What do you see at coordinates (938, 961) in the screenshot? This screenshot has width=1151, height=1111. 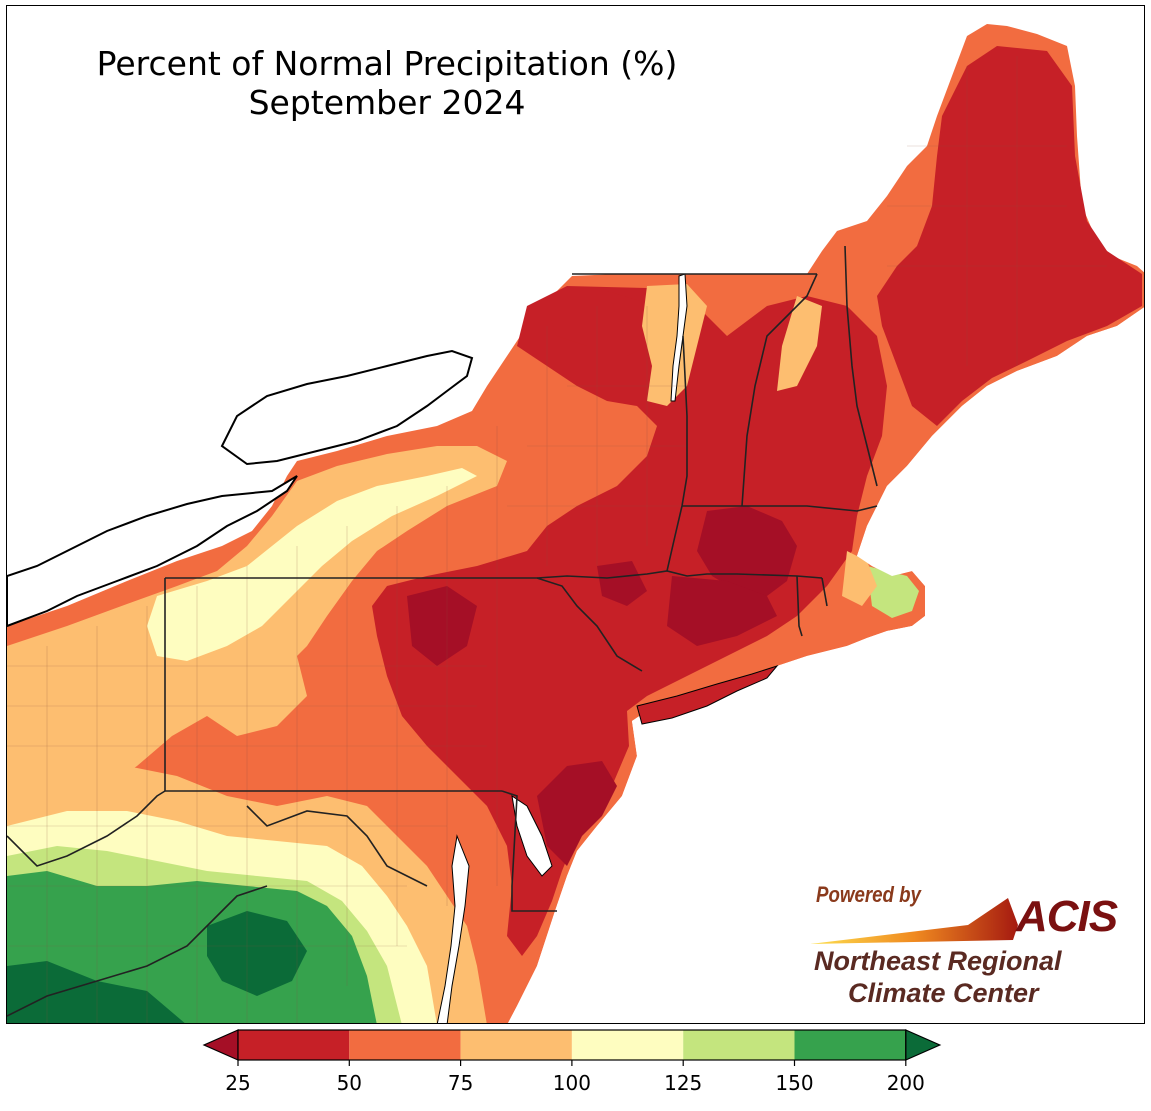 I see `logo-org-line1: Northeast Regional` at bounding box center [938, 961].